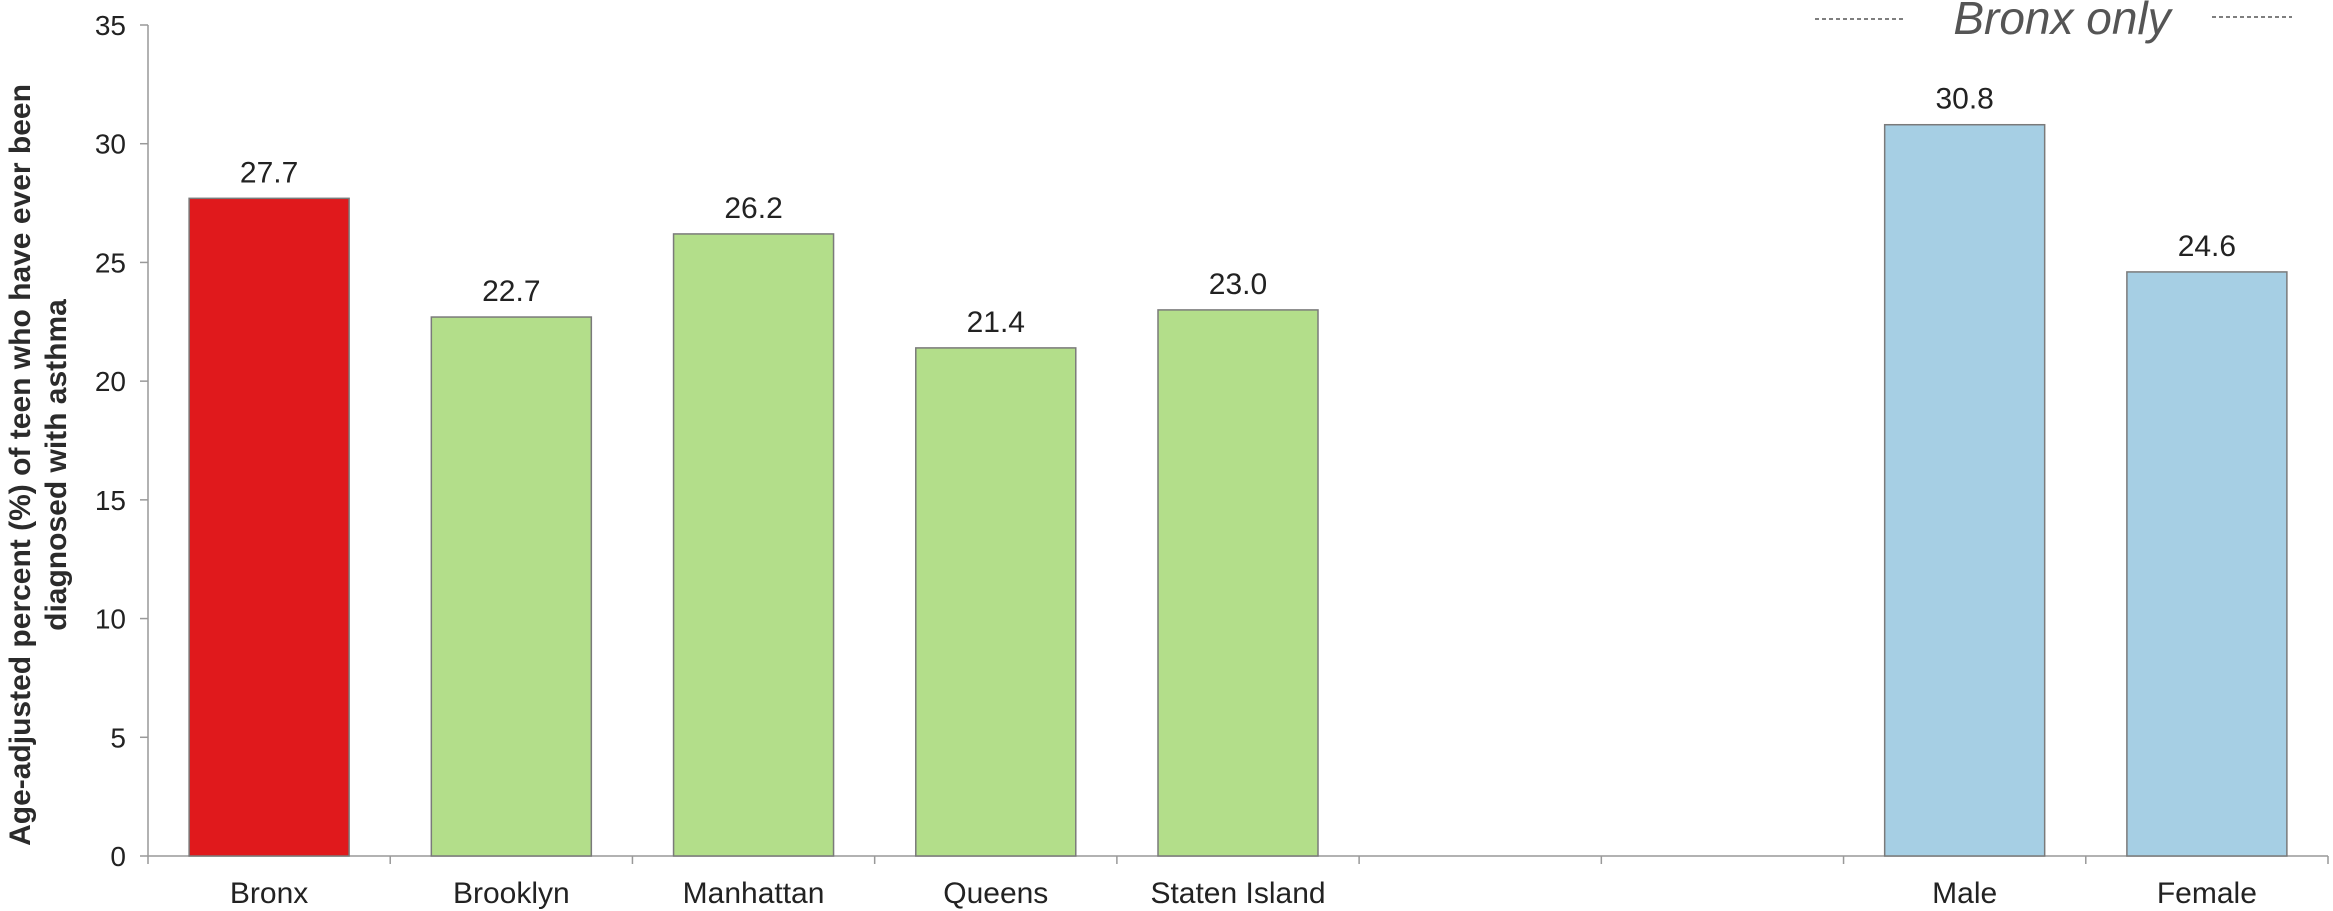 This screenshot has height=911, width=2333. I want to click on x-tick-label: Brooklyn, so click(511, 893).